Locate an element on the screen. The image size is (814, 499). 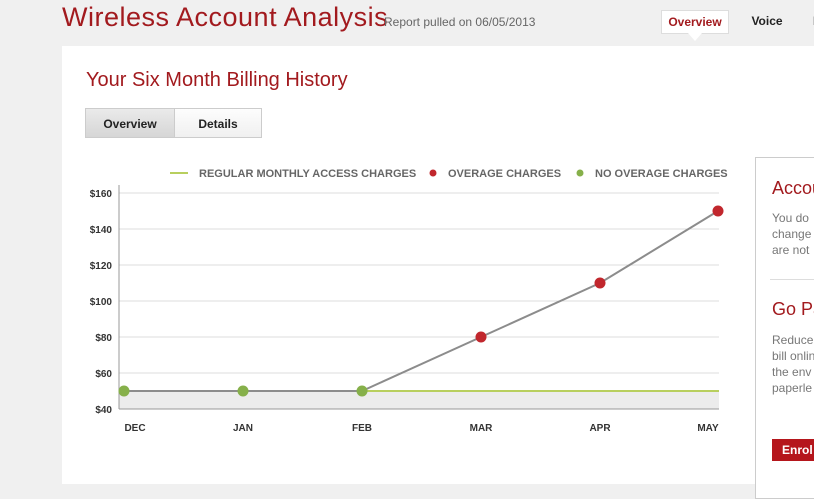
account-heading: Accou is located at coordinates (793, 188).